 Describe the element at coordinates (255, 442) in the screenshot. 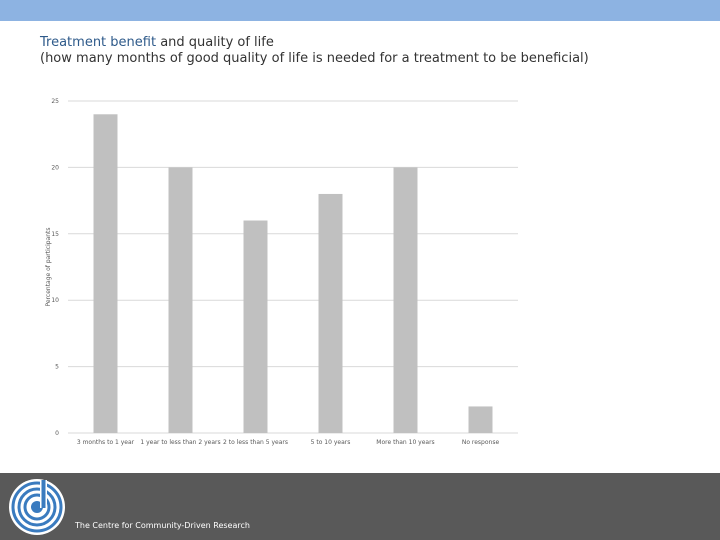

I see `x-tick-label-2: 2 to less than 5 years` at that location.